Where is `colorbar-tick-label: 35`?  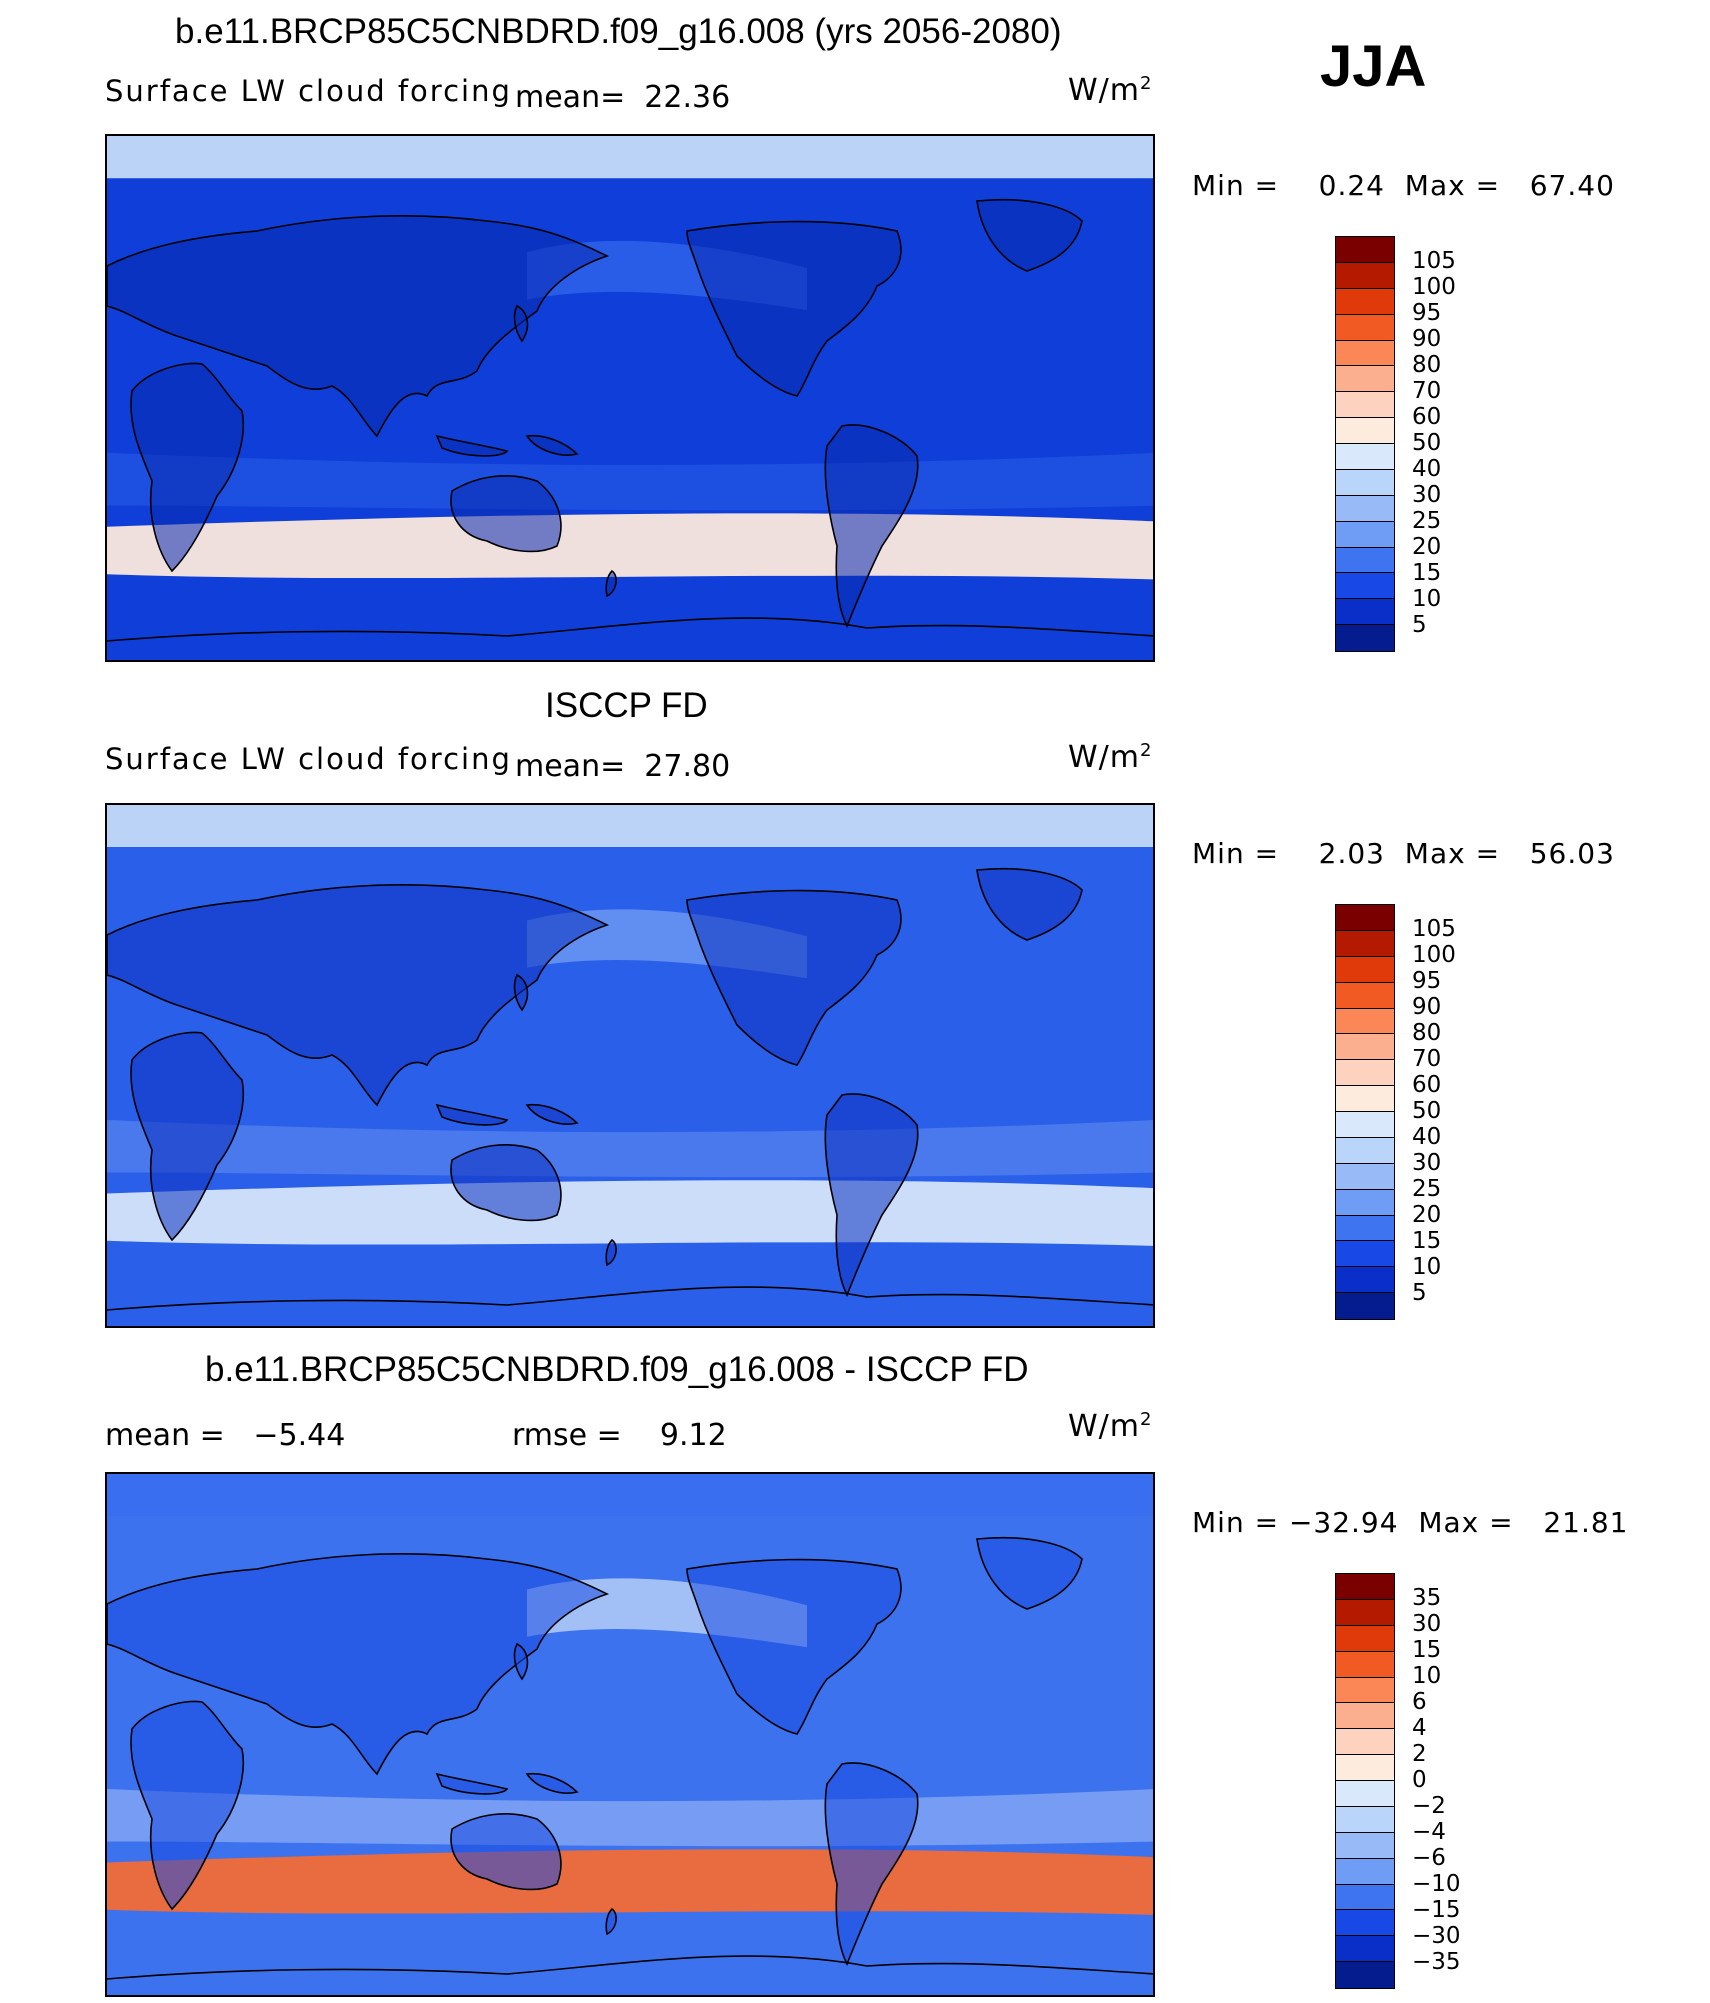
colorbar-tick-label: 35 is located at coordinates (1427, 1598).